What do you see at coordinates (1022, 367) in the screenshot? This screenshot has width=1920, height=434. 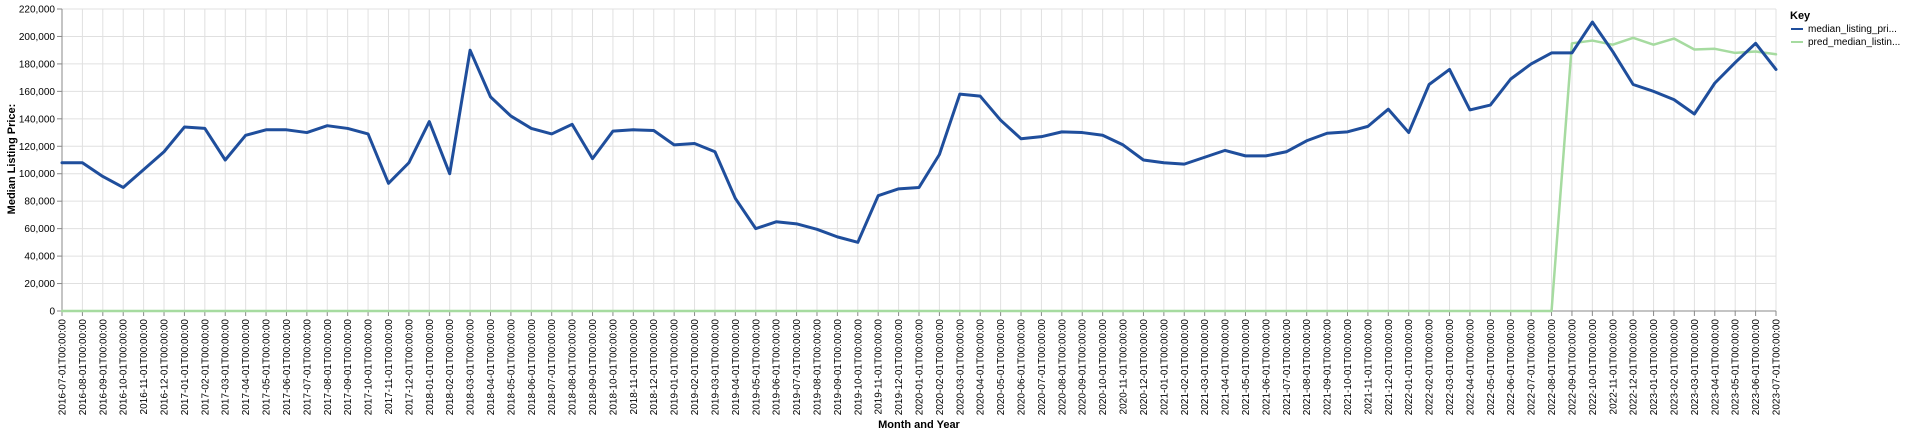 I see `x-tick-label: 2020-06-01T00:00:00` at bounding box center [1022, 367].